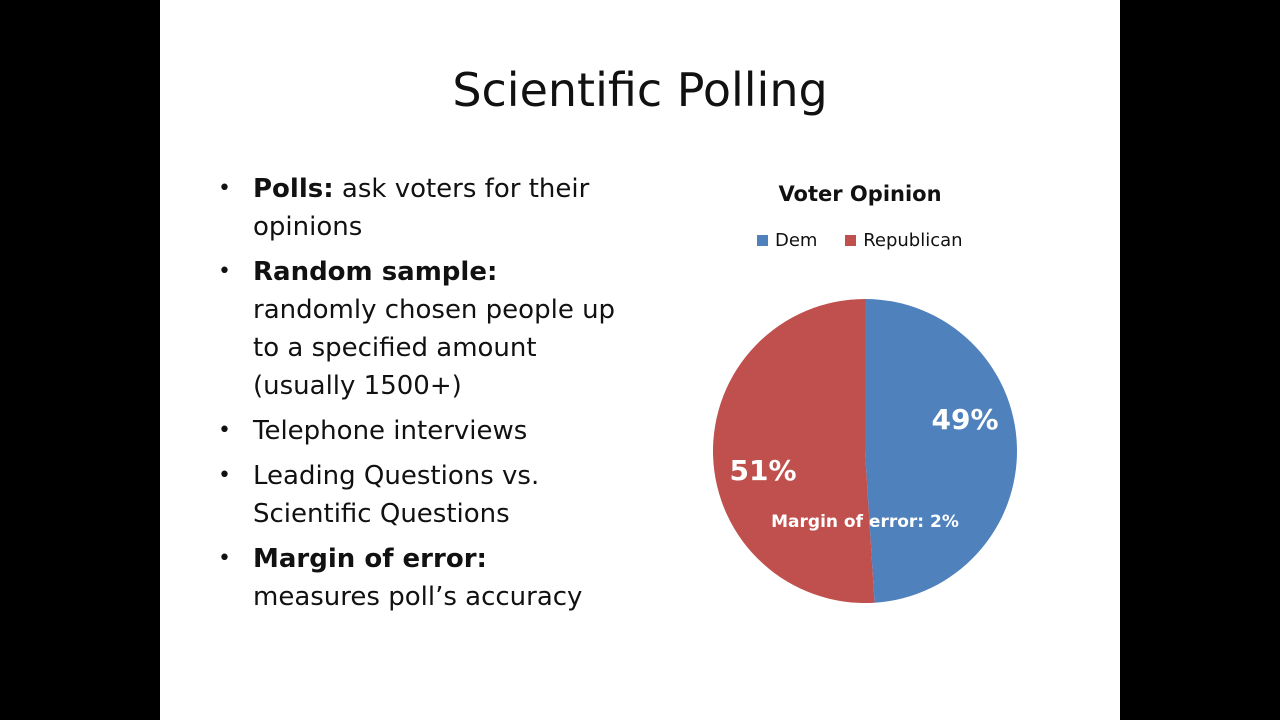 This screenshot has width=1280, height=720. What do you see at coordinates (762, 470) in the screenshot?
I see `data-label-republican: 51%` at bounding box center [762, 470].